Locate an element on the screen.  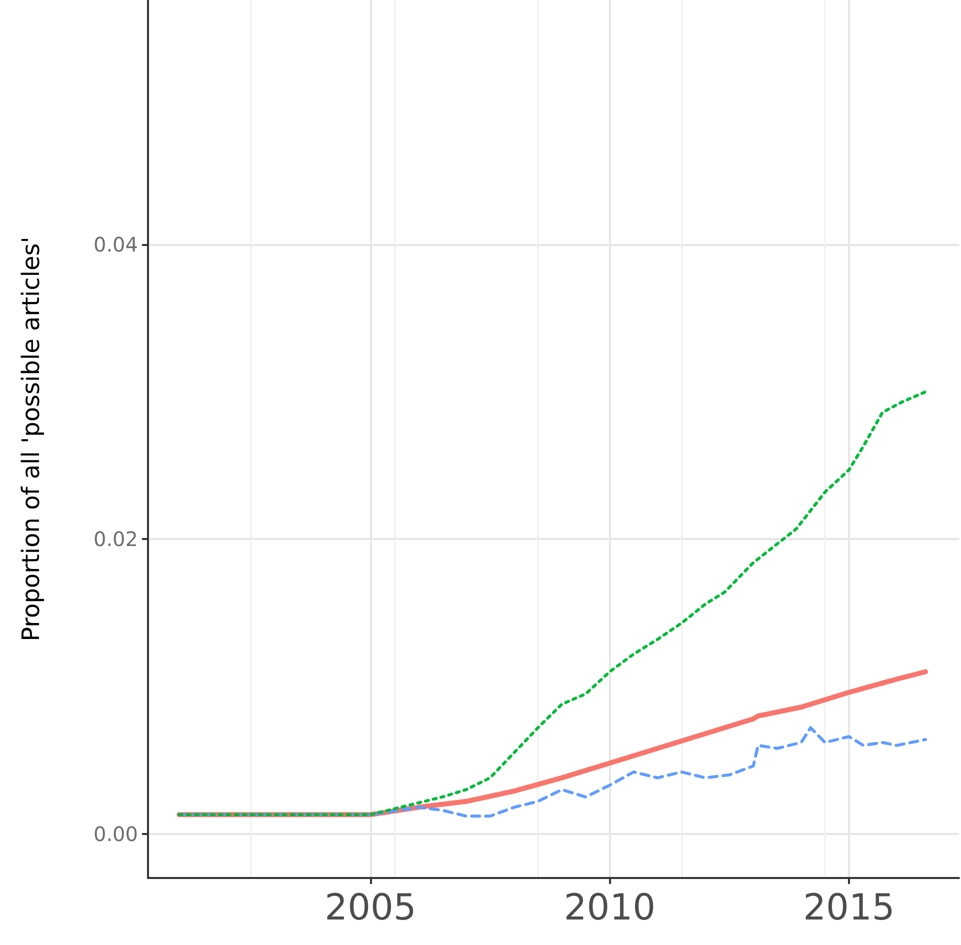
y-tick-label: 0.02 is located at coordinates (115, 539).